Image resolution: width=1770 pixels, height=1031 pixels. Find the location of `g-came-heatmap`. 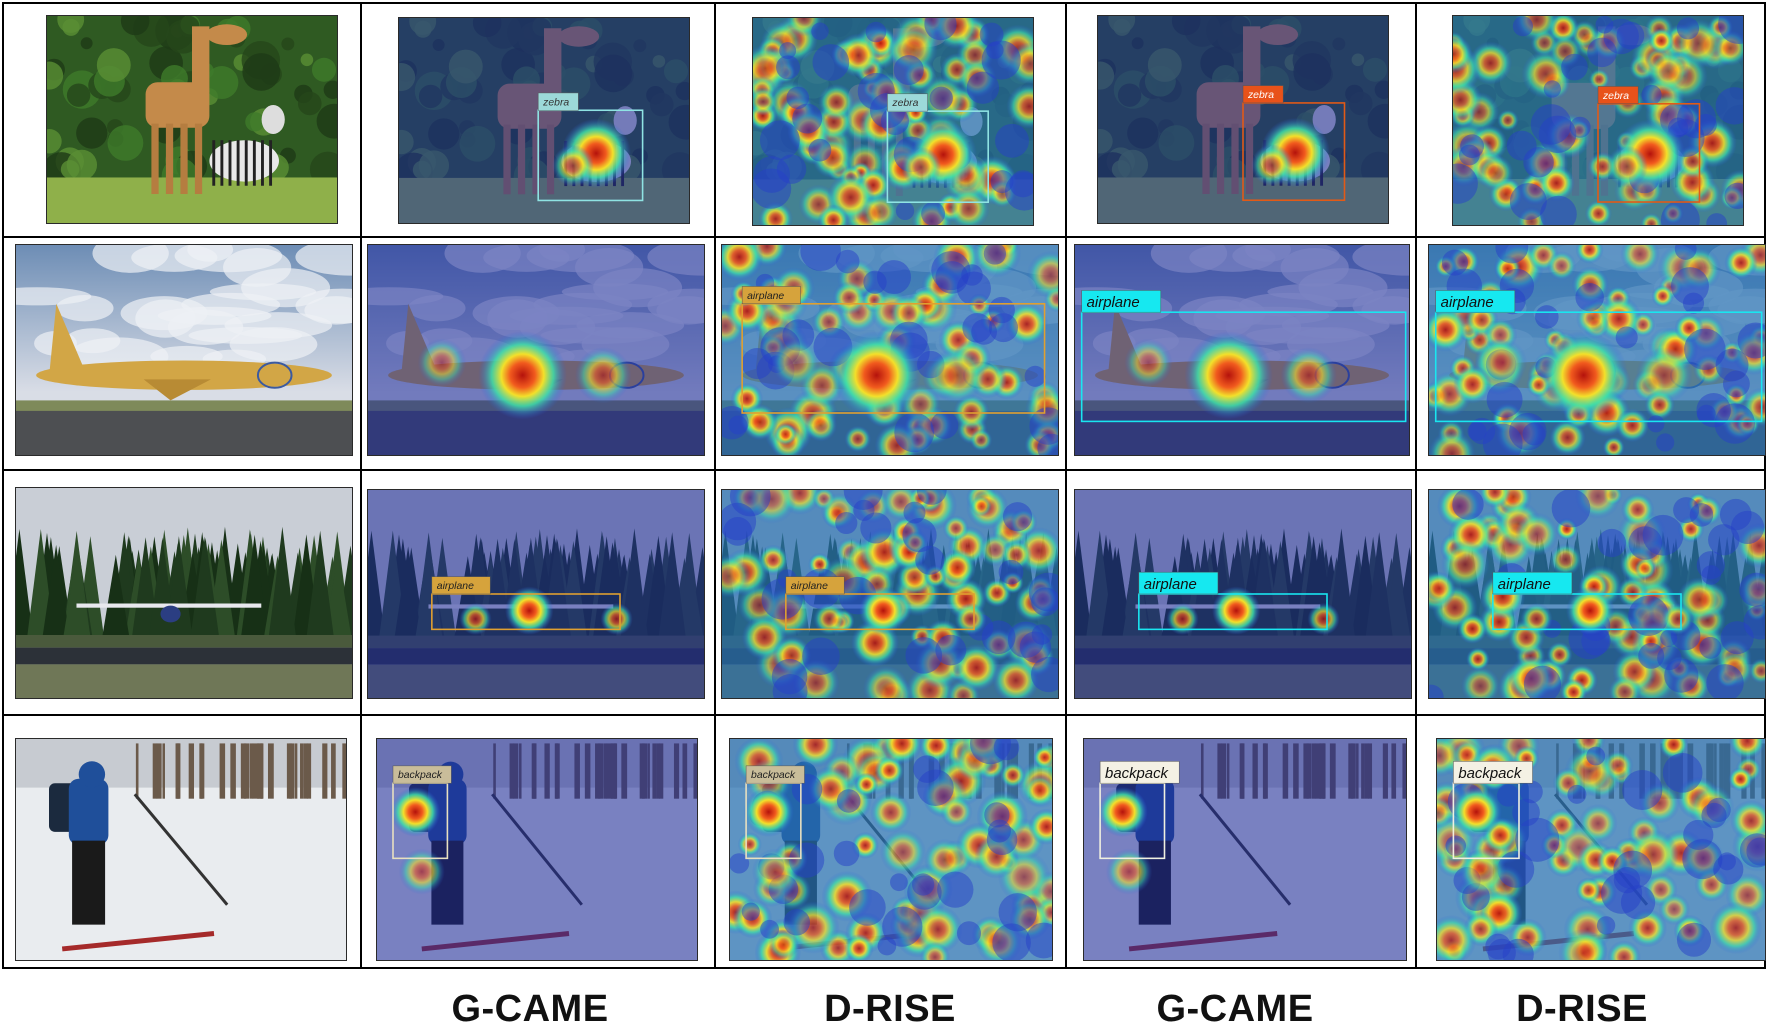

g-came-heatmap is located at coordinates (536, 350).